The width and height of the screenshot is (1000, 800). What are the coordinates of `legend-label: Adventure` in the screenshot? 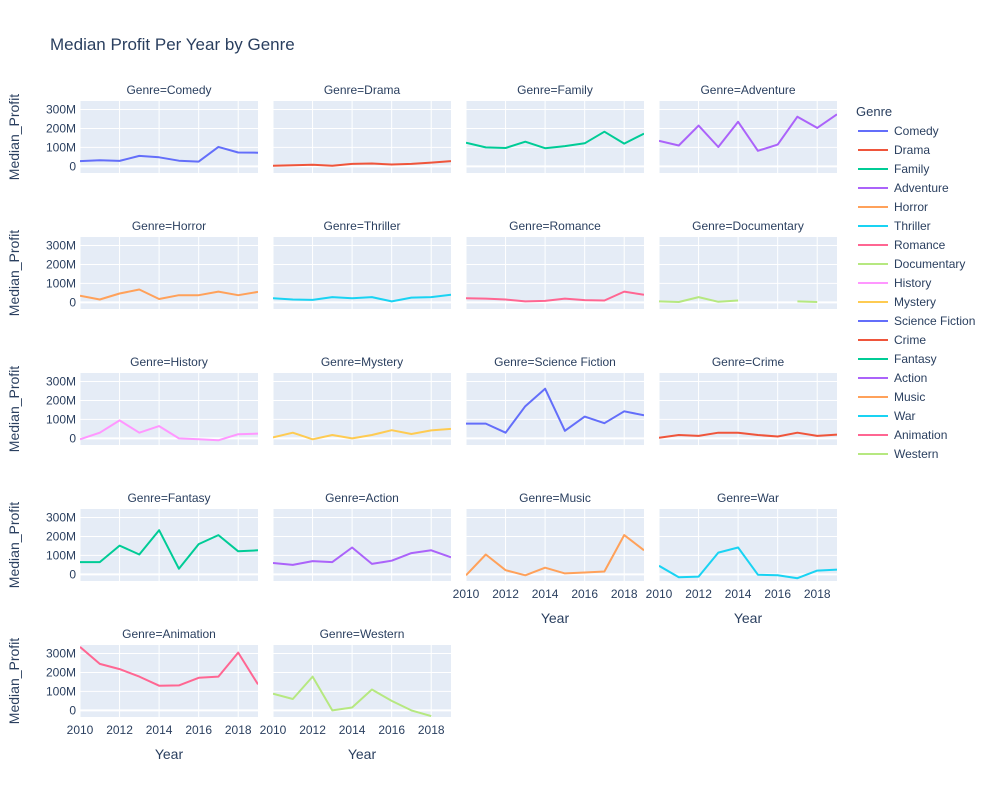 It's located at (921, 188).